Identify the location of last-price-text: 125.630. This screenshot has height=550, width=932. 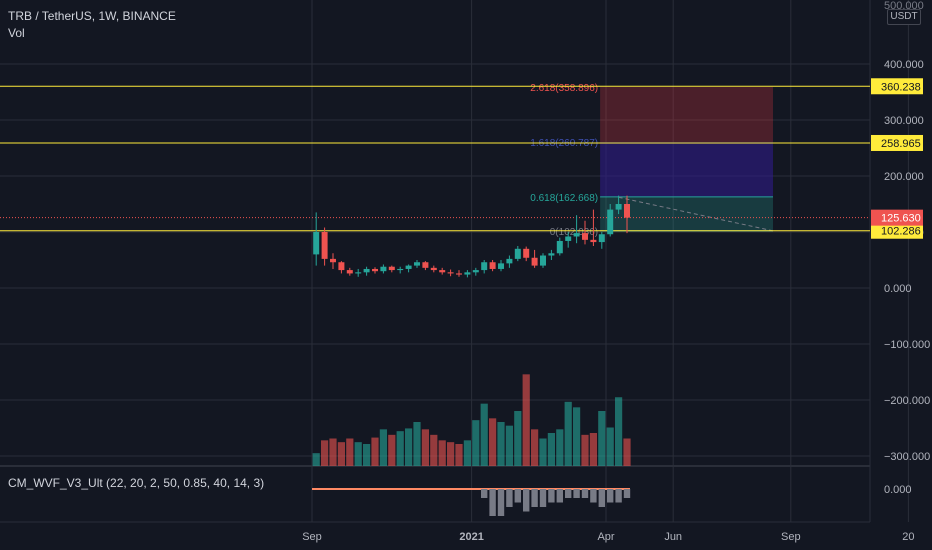
(901, 219).